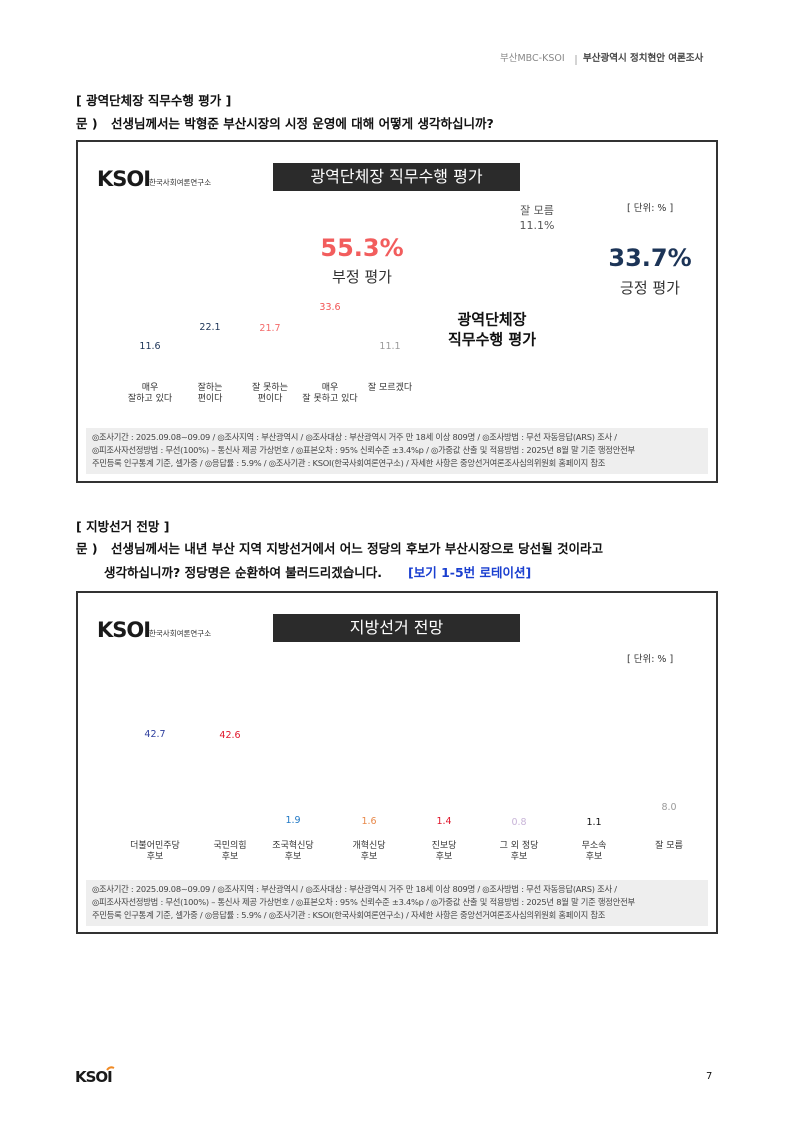 This screenshot has width=793, height=1121. What do you see at coordinates (210, 328) in the screenshot?
I see `value-label: 22.1` at bounding box center [210, 328].